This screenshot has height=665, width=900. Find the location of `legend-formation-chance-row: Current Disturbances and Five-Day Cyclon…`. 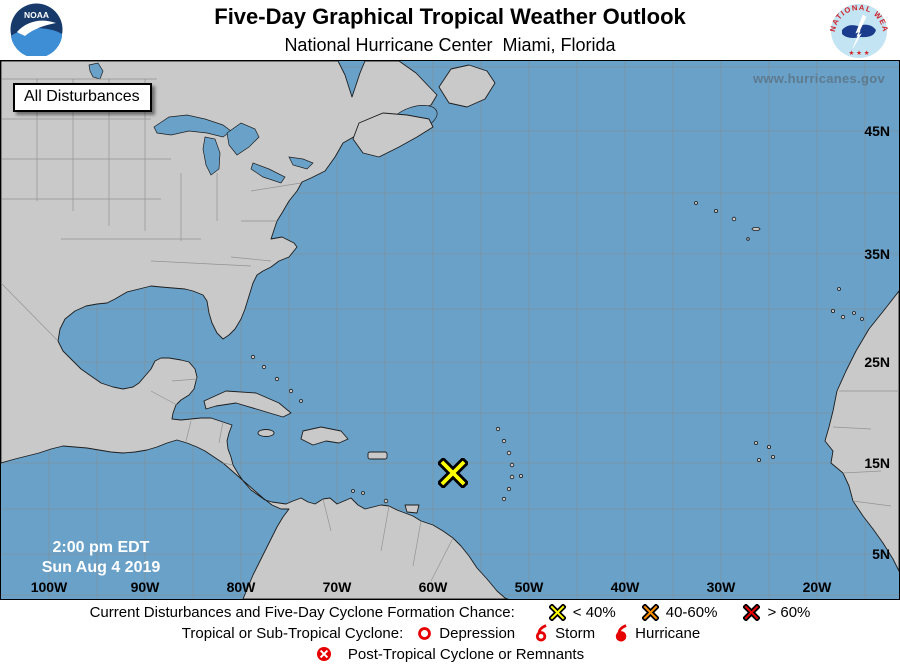

legend-formation-chance-row: Current Disturbances and Five-Day Cyclon… is located at coordinates (450, 612).